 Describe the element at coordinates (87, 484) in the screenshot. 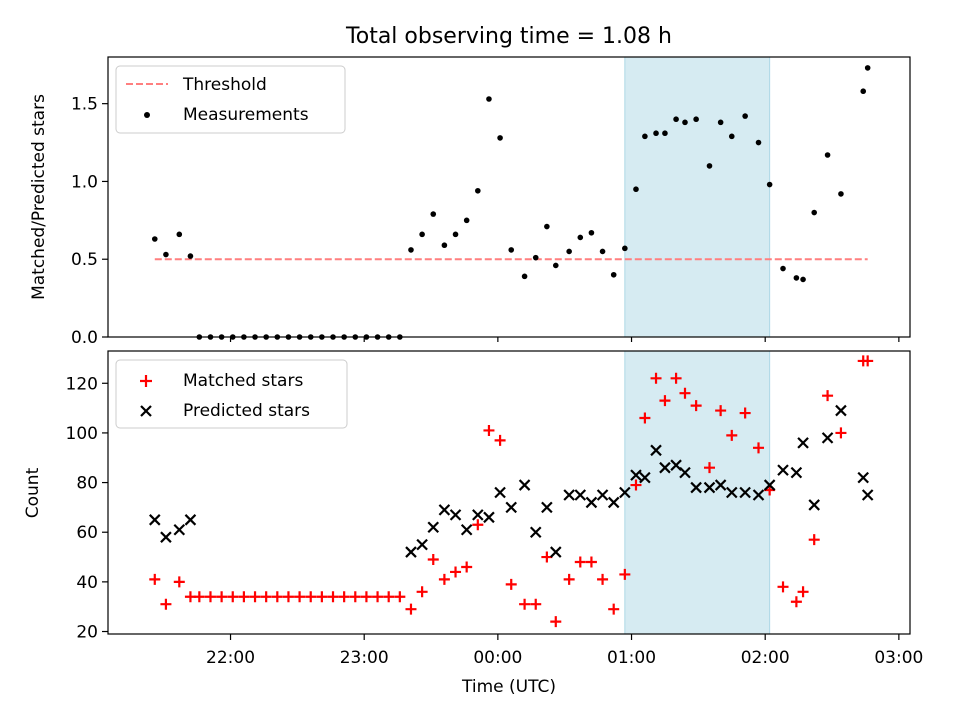

I see `y-tick-label: 80` at that location.